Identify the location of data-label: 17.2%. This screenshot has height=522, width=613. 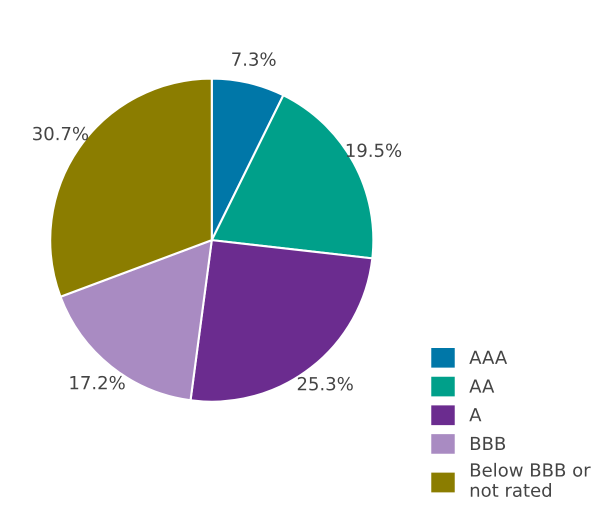
(97, 383).